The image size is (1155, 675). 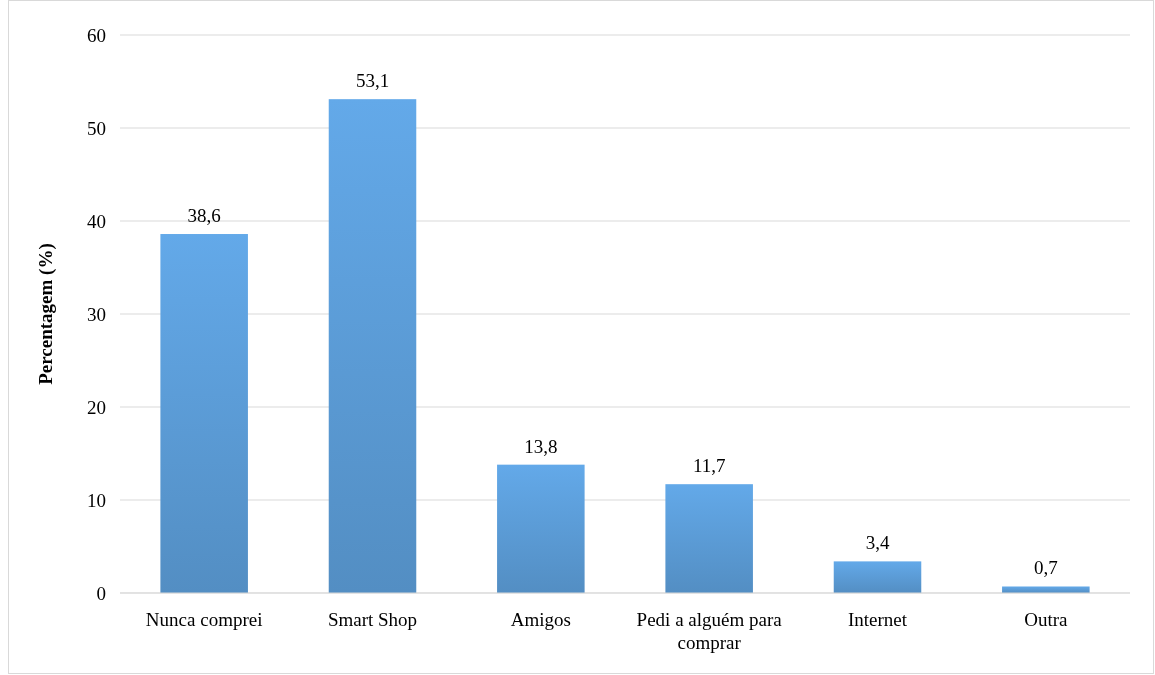 What do you see at coordinates (46, 314) in the screenshot?
I see `y-axis-title: Percentagem (%)` at bounding box center [46, 314].